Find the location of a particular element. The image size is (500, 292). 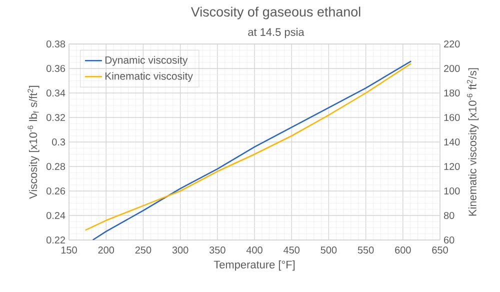

x-tick-label: 650 is located at coordinates (440, 250).